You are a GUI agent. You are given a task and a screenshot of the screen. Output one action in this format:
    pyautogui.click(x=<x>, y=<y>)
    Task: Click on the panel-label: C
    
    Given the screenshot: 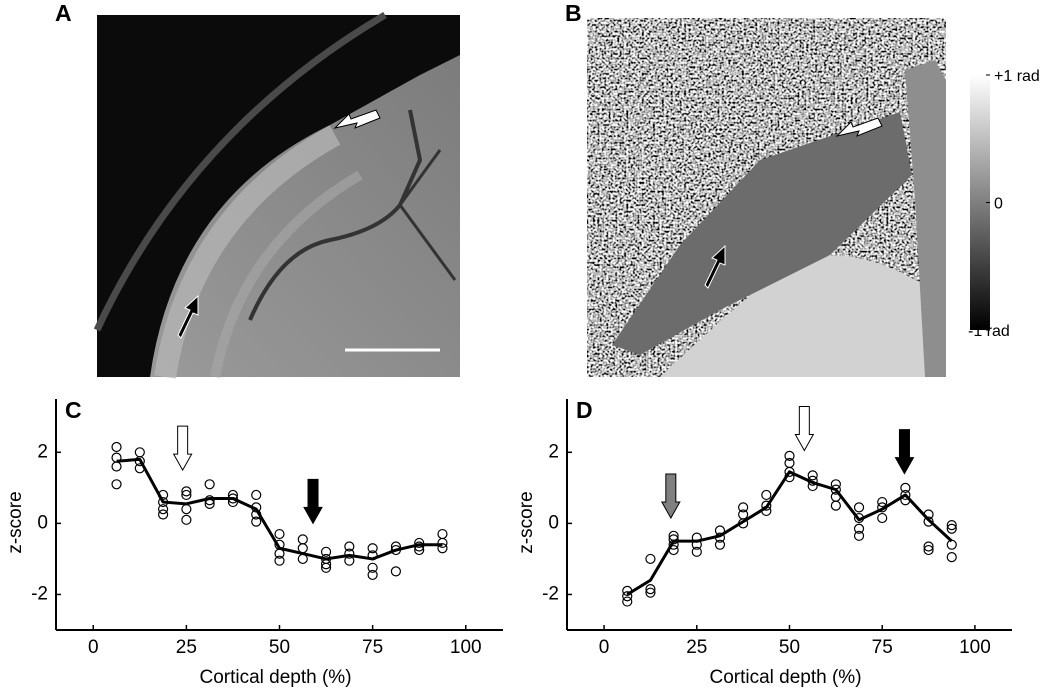 What is the action you would take?
    pyautogui.click(x=73, y=410)
    